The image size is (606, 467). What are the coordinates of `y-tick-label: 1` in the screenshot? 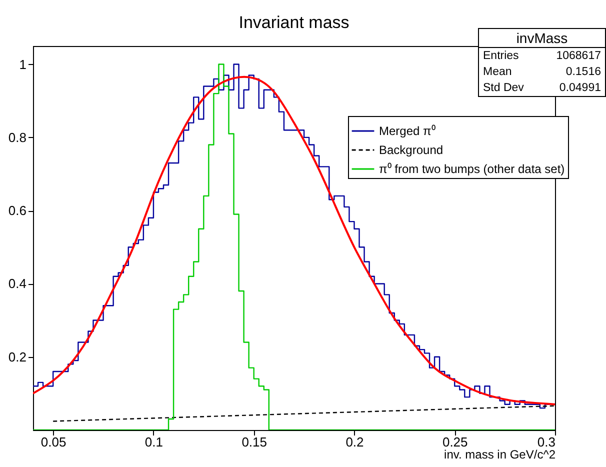 It's located at (22, 64).